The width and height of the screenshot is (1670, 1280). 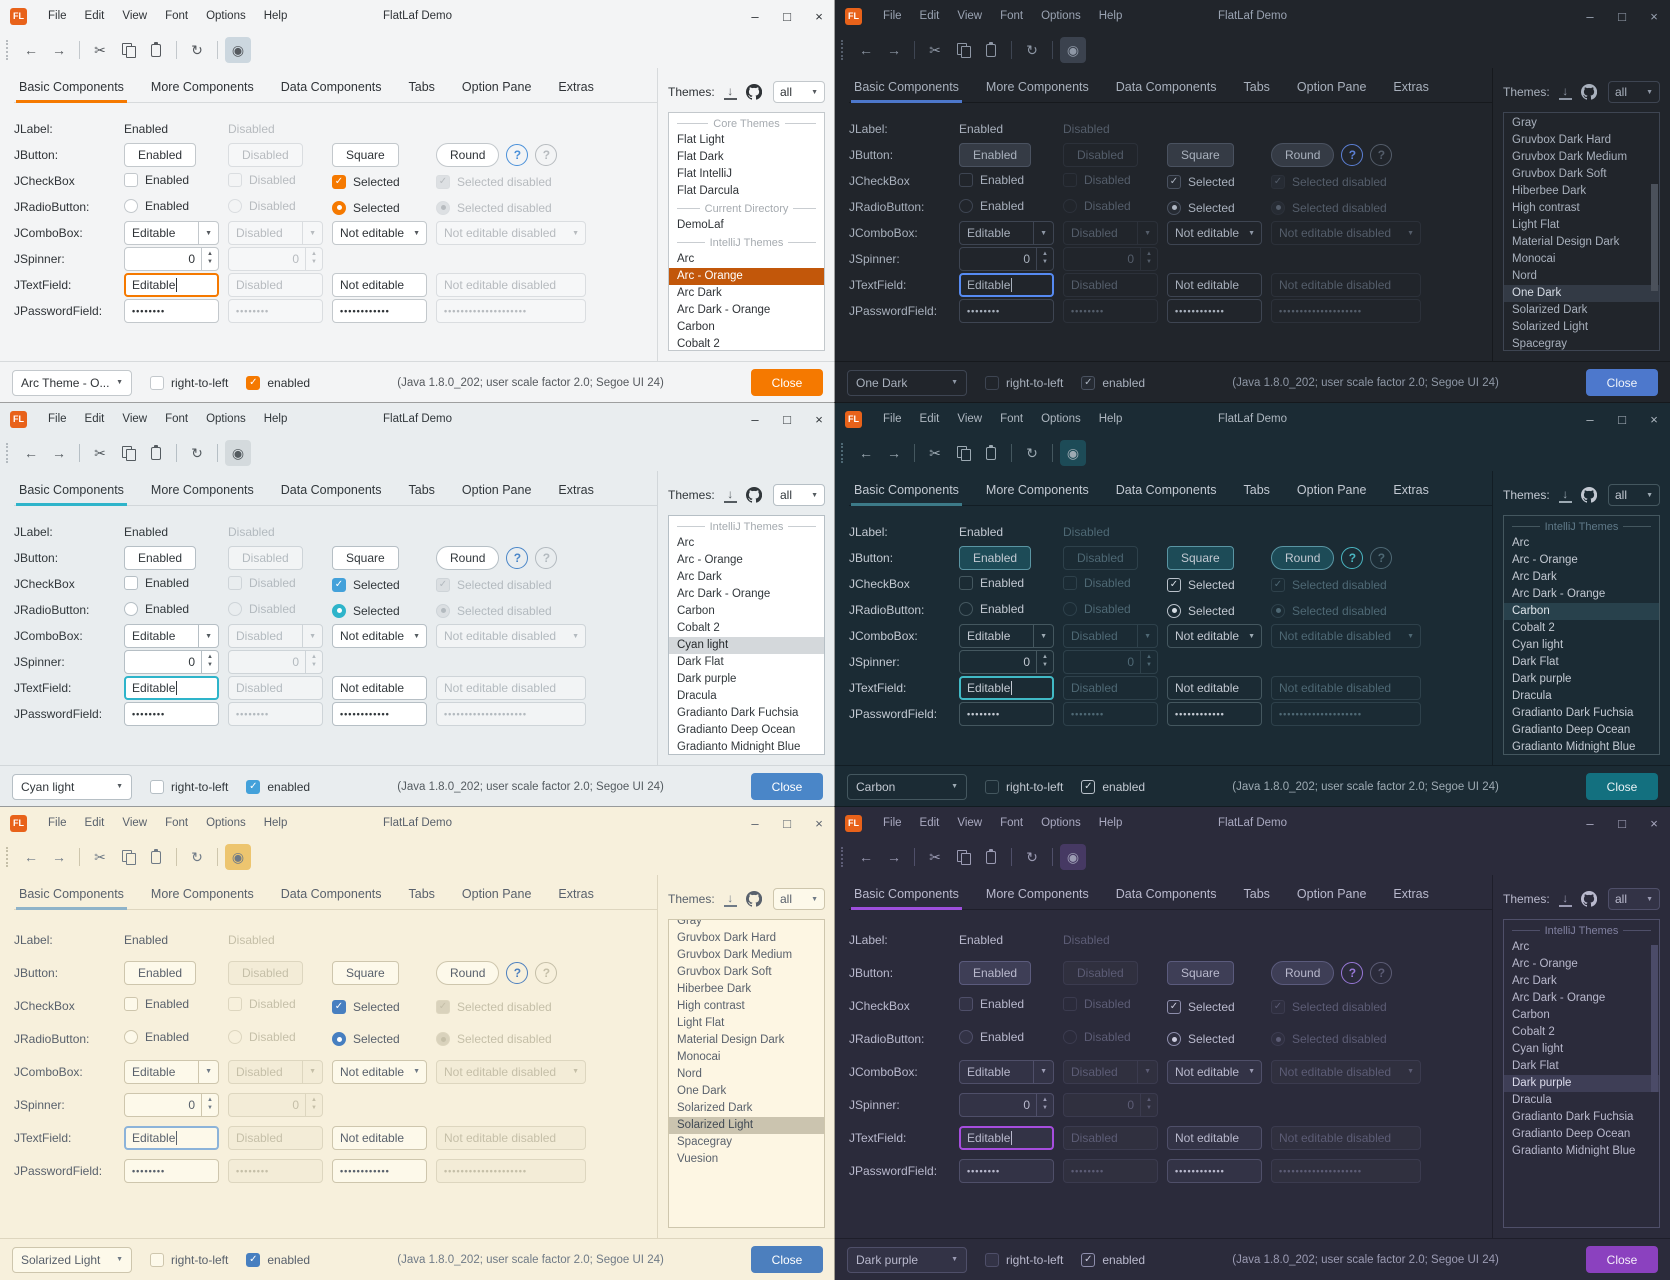 I want to click on passwordfield-not-editable: ••••••••••••, so click(x=379, y=1170).